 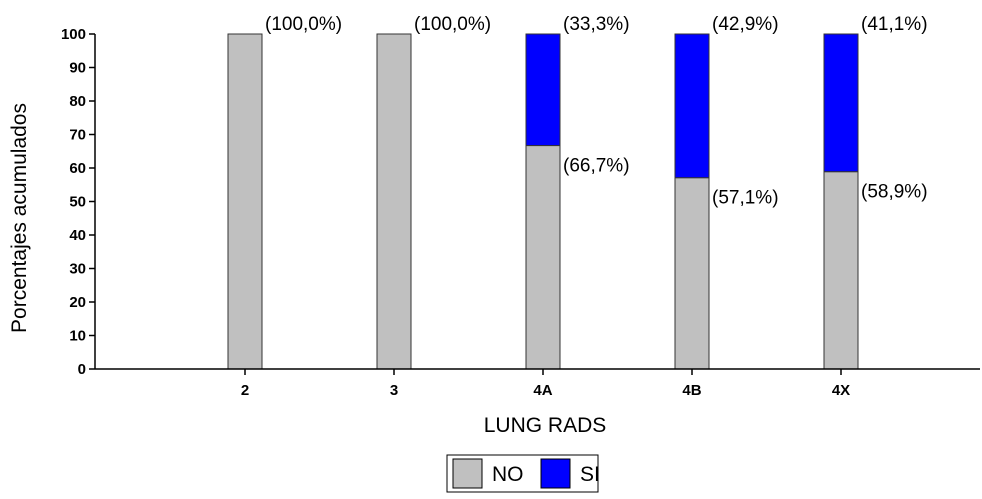 What do you see at coordinates (303, 24) in the screenshot?
I see `data-label-no-2: (100,0%)` at bounding box center [303, 24].